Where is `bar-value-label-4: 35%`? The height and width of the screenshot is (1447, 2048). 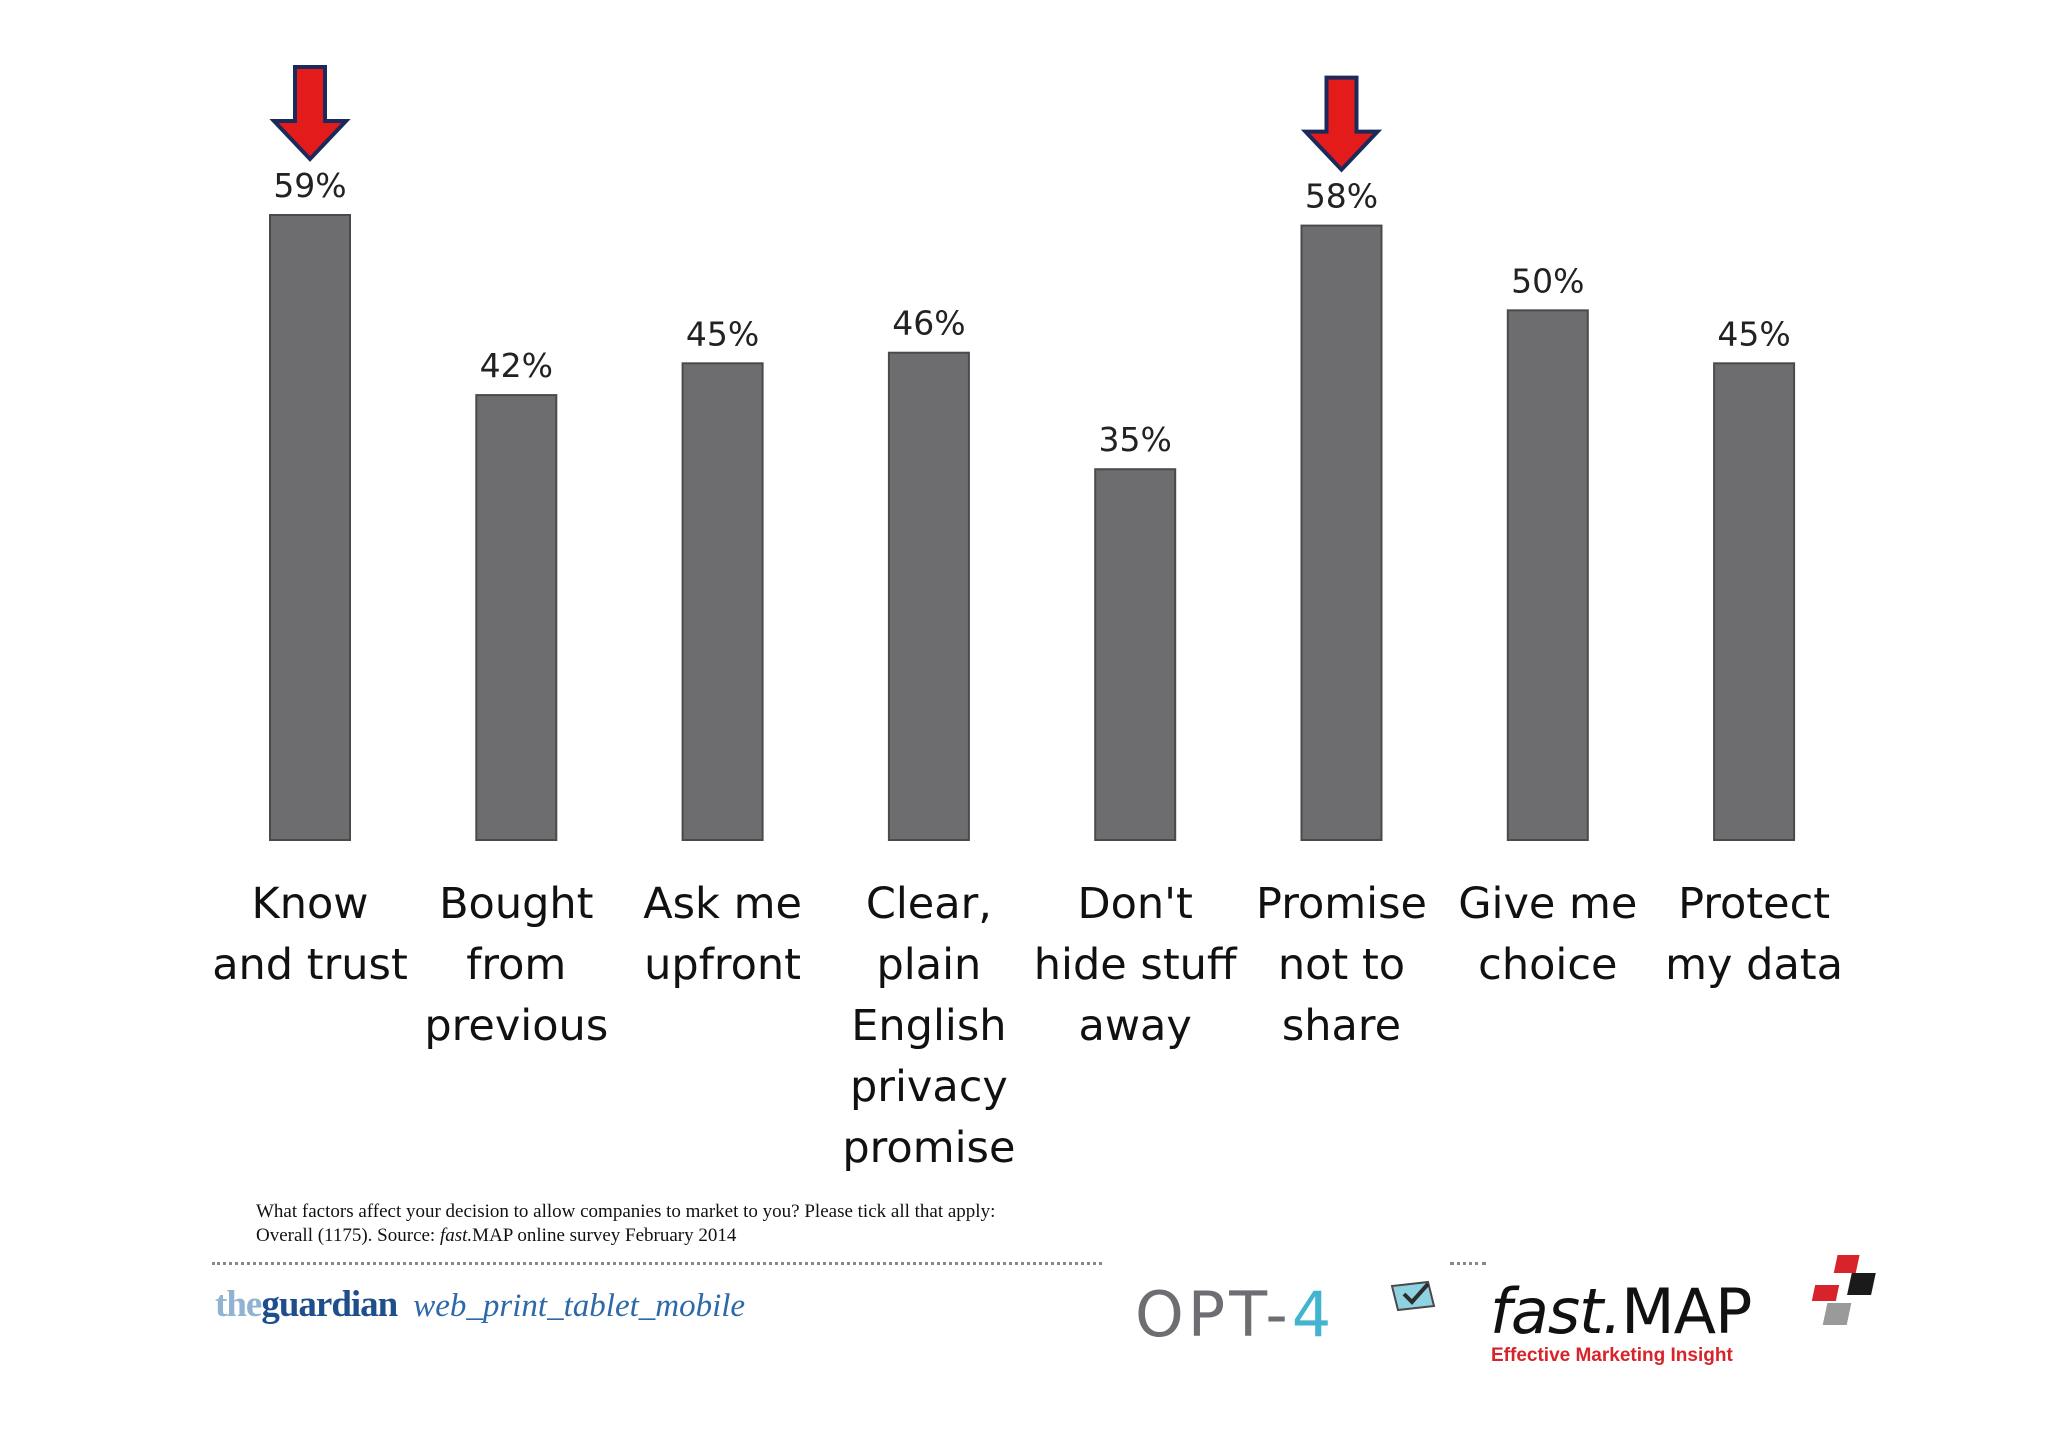
bar-value-label-4: 35% is located at coordinates (1135, 439).